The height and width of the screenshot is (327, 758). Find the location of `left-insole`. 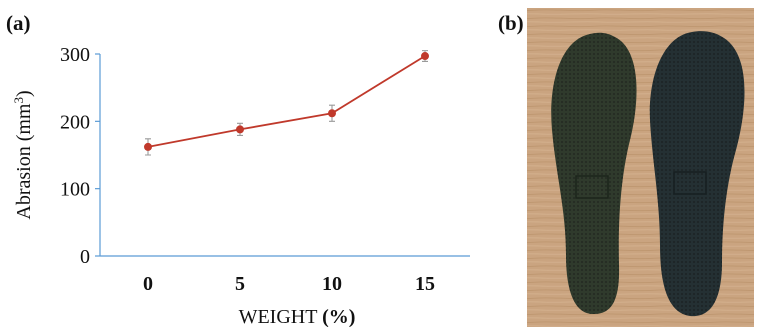

left-insole is located at coordinates (594, 173).